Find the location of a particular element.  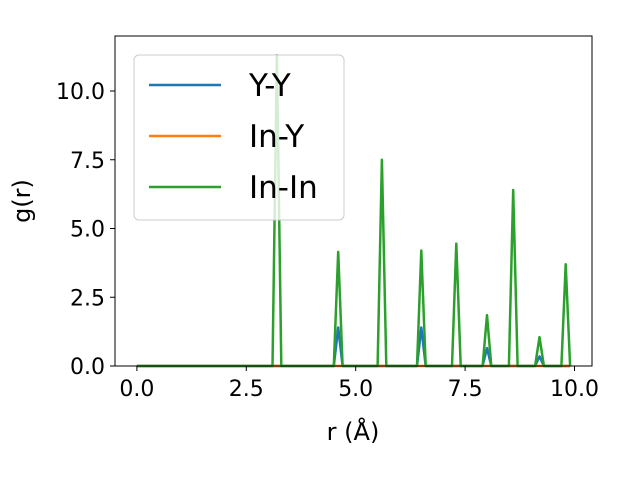

y-tick-label: 2.5 is located at coordinates (87, 298).